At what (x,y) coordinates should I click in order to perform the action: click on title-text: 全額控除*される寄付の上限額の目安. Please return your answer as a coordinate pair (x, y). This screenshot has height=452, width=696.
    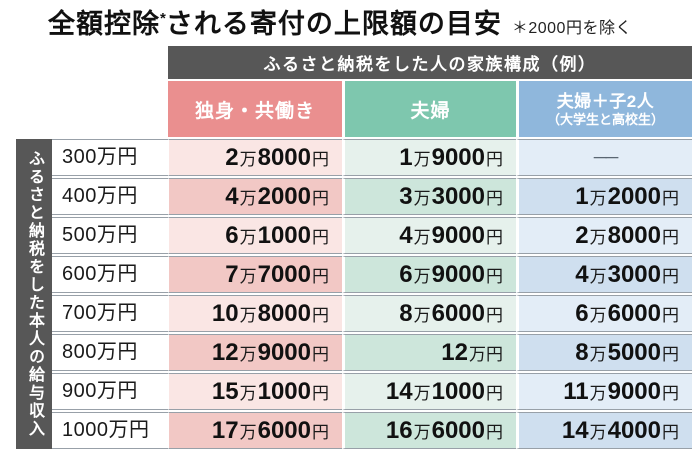
    Looking at the image, I should click on (275, 24).